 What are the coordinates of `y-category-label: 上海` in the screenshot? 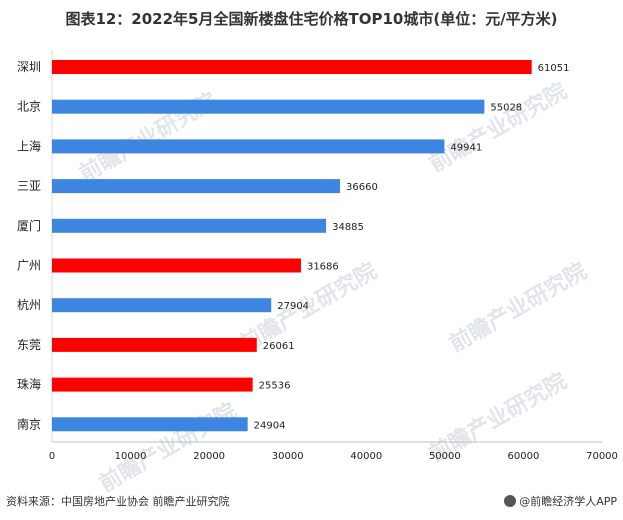 It's located at (29, 145).